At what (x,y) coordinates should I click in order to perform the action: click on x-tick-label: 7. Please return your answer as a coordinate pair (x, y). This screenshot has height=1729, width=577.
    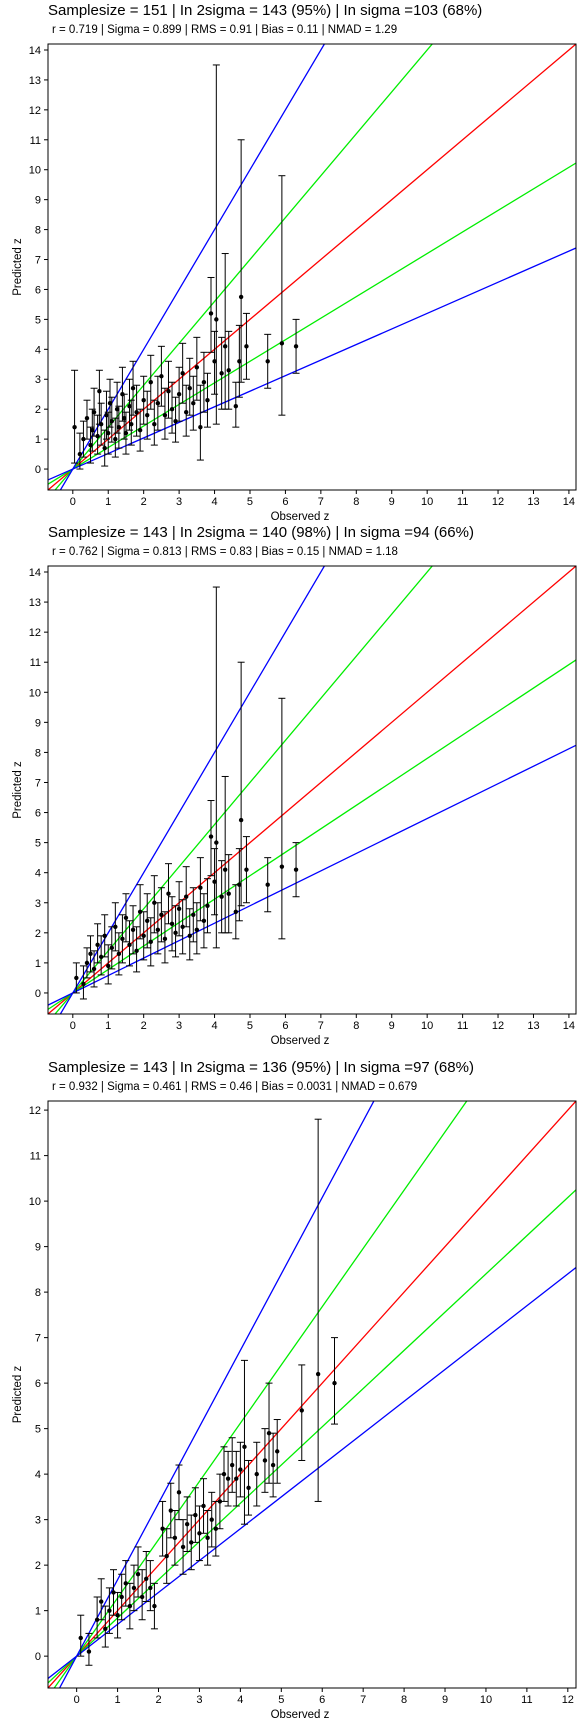
    Looking at the image, I should click on (321, 502).